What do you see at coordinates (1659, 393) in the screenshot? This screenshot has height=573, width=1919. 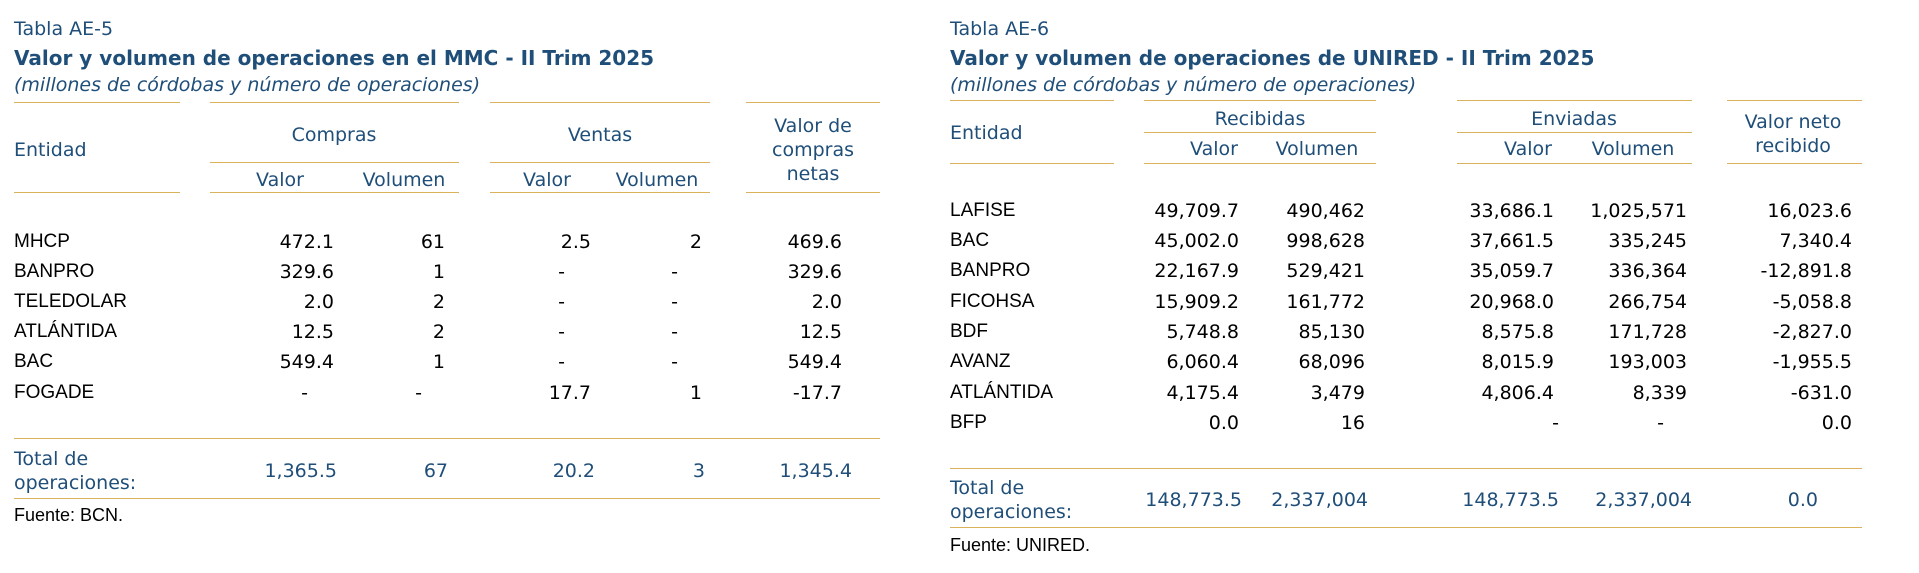 I see `cell-enviadas-volumen: 8,339` at bounding box center [1659, 393].